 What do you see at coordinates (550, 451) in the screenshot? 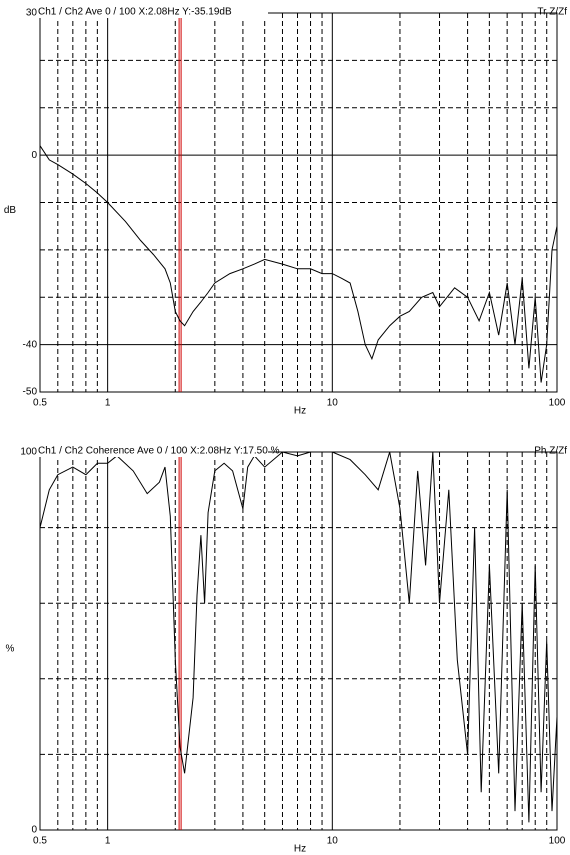
I see `header-right: Ph Z/Zf` at bounding box center [550, 451].